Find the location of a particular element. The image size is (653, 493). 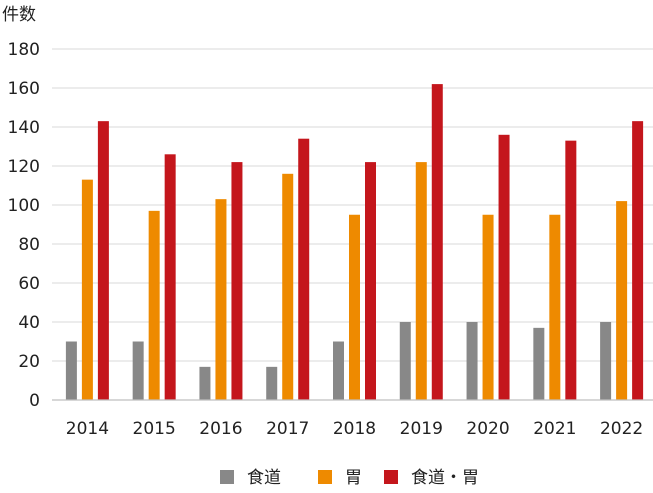

bar-食道・胃-2014 is located at coordinates (103, 261).